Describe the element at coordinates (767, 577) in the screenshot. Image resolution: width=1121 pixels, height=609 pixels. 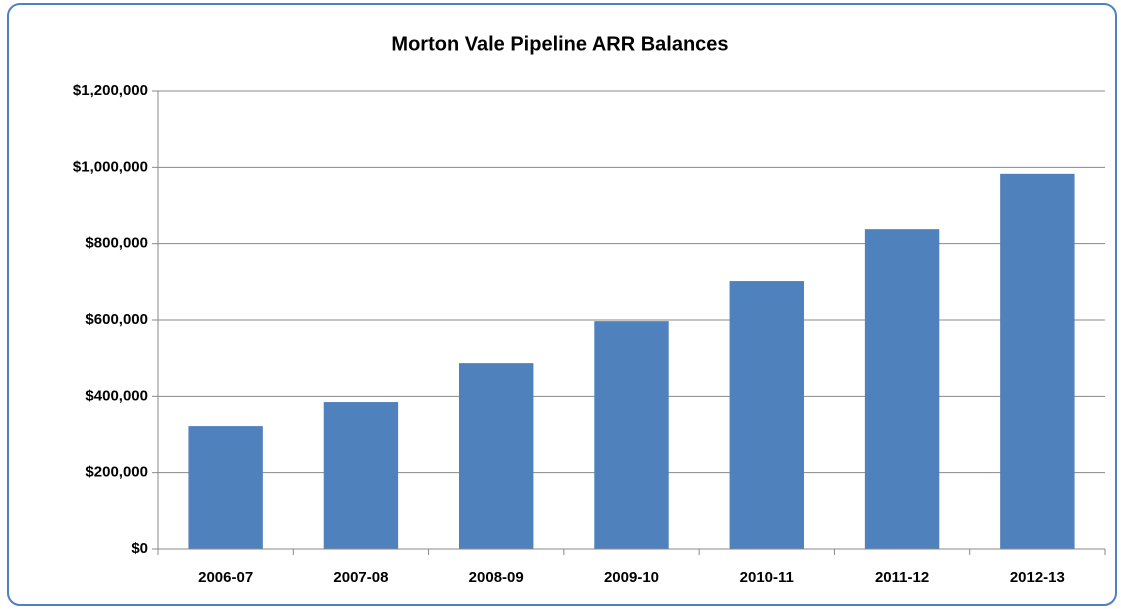
I see `x-tick-label: 2010-11` at that location.